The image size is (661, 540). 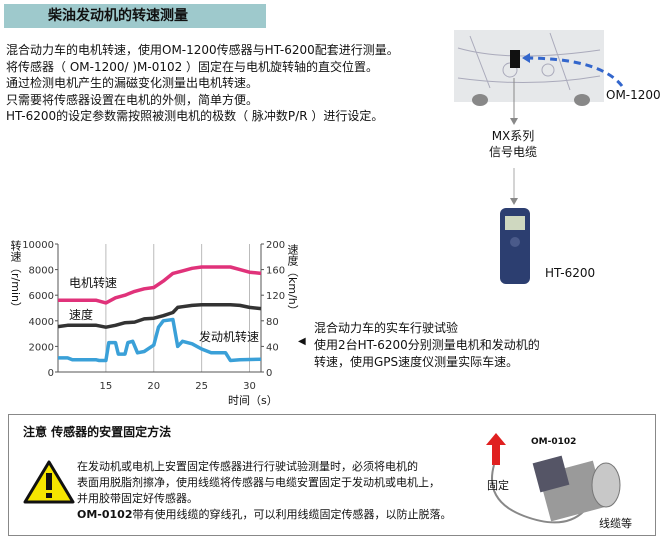 I want to click on y-tick-label: 2000, so click(x=41, y=347).